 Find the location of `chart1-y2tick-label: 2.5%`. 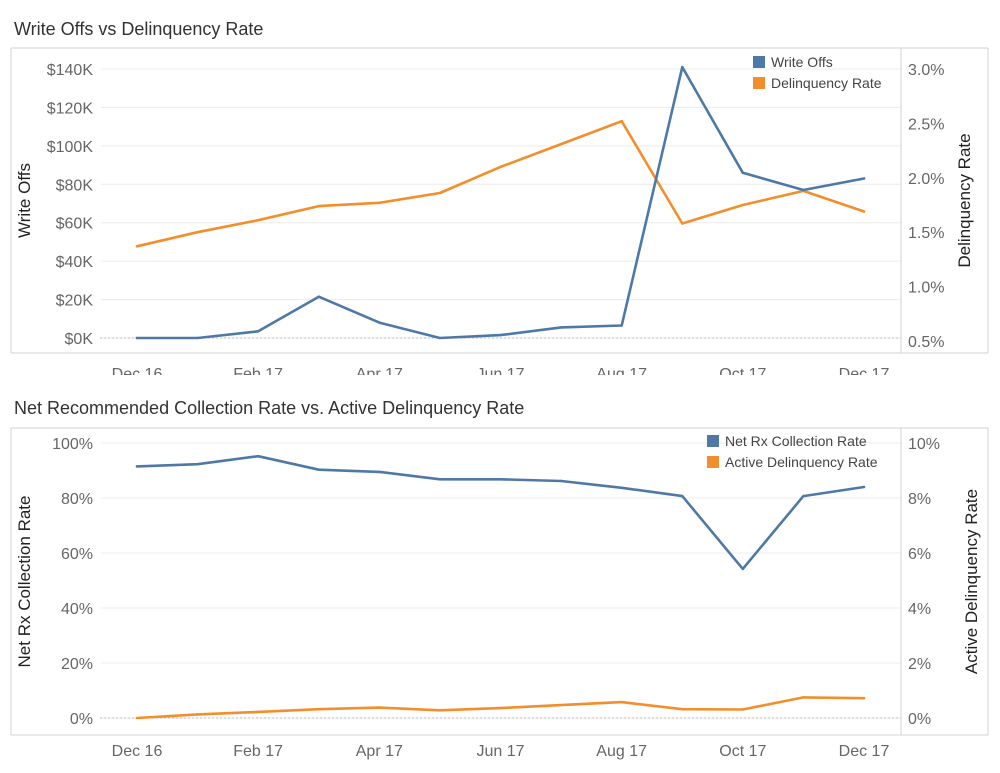

chart1-y2tick-label: 2.5% is located at coordinates (926, 124).